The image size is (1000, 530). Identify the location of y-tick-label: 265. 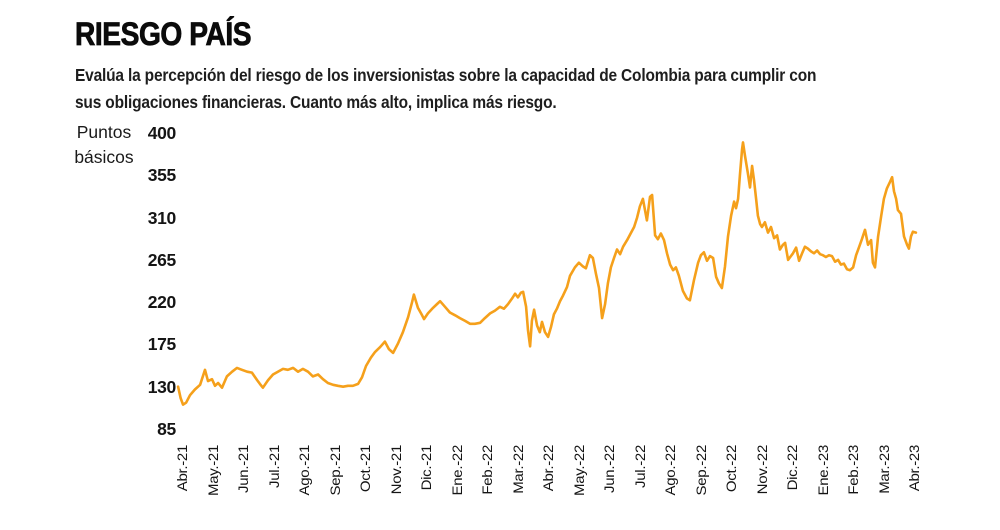
(162, 259).